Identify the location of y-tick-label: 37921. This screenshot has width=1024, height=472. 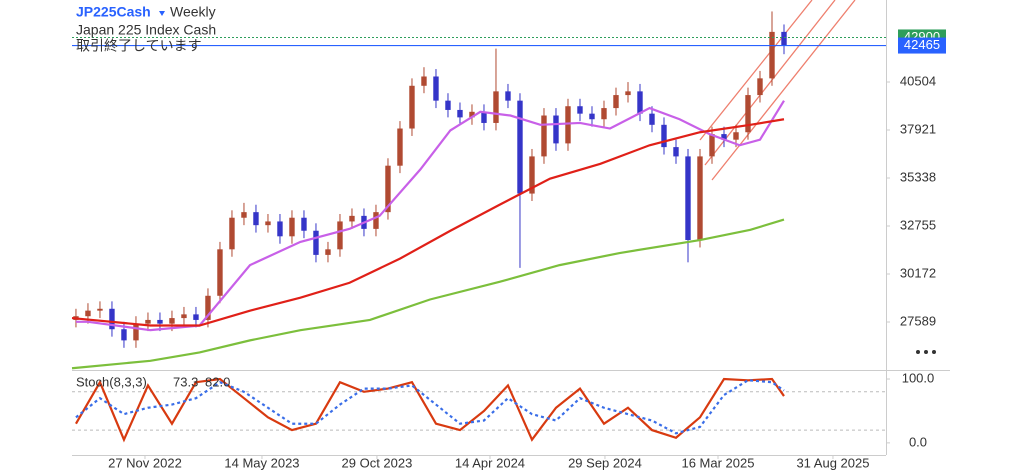
(918, 128).